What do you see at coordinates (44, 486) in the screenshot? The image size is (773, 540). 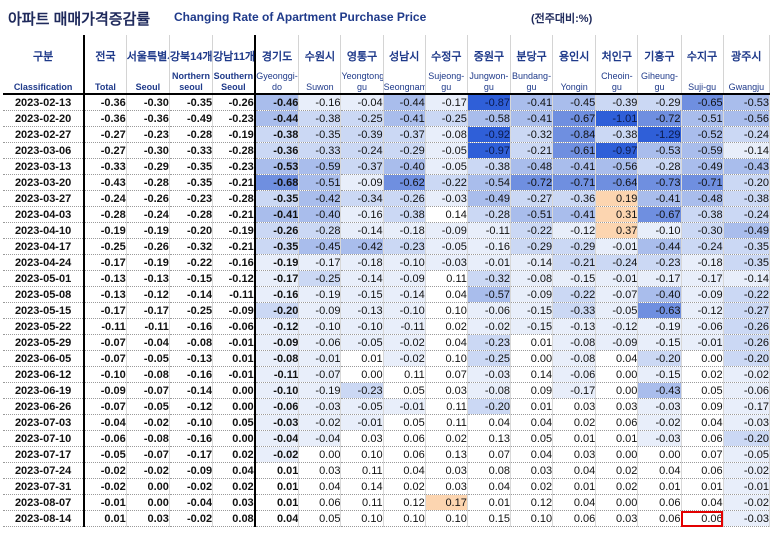 I see `row-date: 2023-07-31` at bounding box center [44, 486].